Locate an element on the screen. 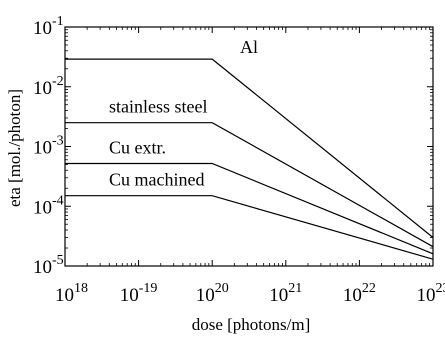  y-tick-label: 10⁻⁴ is located at coordinates (48, 205).